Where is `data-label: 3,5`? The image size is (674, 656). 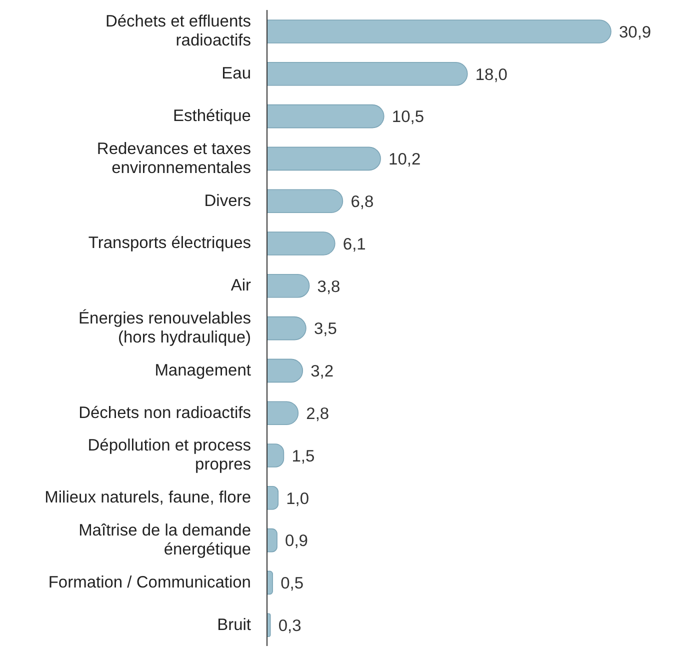
data-label: 3,5 is located at coordinates (325, 329).